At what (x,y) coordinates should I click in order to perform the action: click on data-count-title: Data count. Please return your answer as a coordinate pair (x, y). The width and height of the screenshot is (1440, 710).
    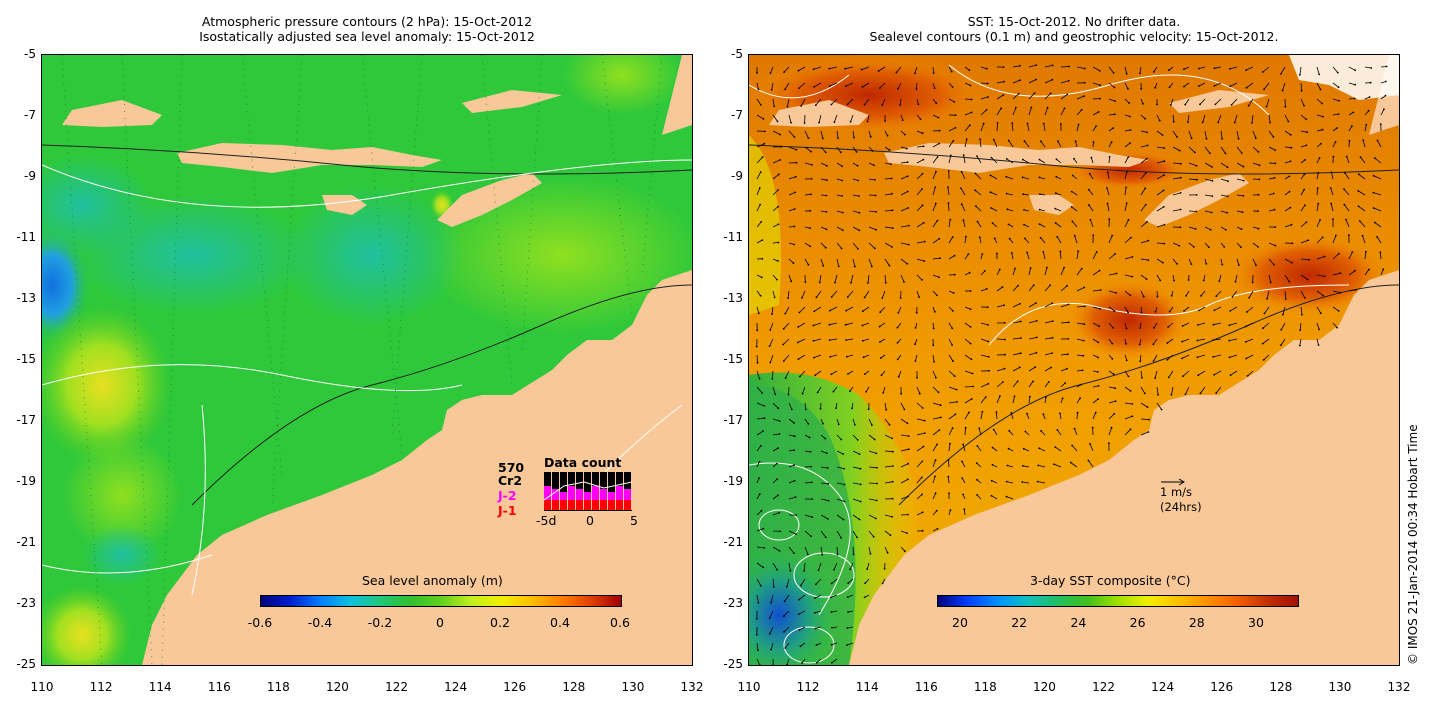
    Looking at the image, I should click on (583, 462).